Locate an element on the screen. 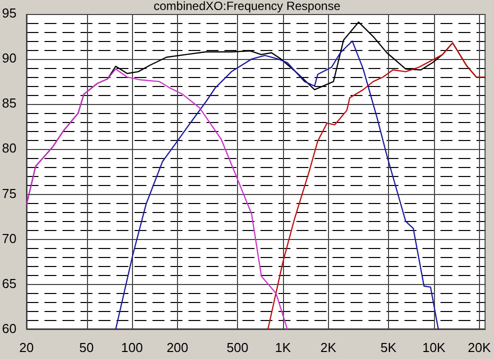 The image size is (494, 359). x-tick-label: 2K is located at coordinates (328, 347).